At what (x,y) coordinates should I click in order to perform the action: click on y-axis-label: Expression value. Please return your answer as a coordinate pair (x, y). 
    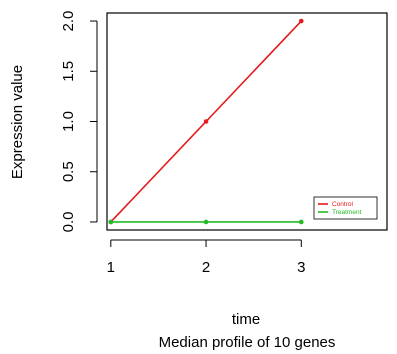
    Looking at the image, I should click on (17, 122).